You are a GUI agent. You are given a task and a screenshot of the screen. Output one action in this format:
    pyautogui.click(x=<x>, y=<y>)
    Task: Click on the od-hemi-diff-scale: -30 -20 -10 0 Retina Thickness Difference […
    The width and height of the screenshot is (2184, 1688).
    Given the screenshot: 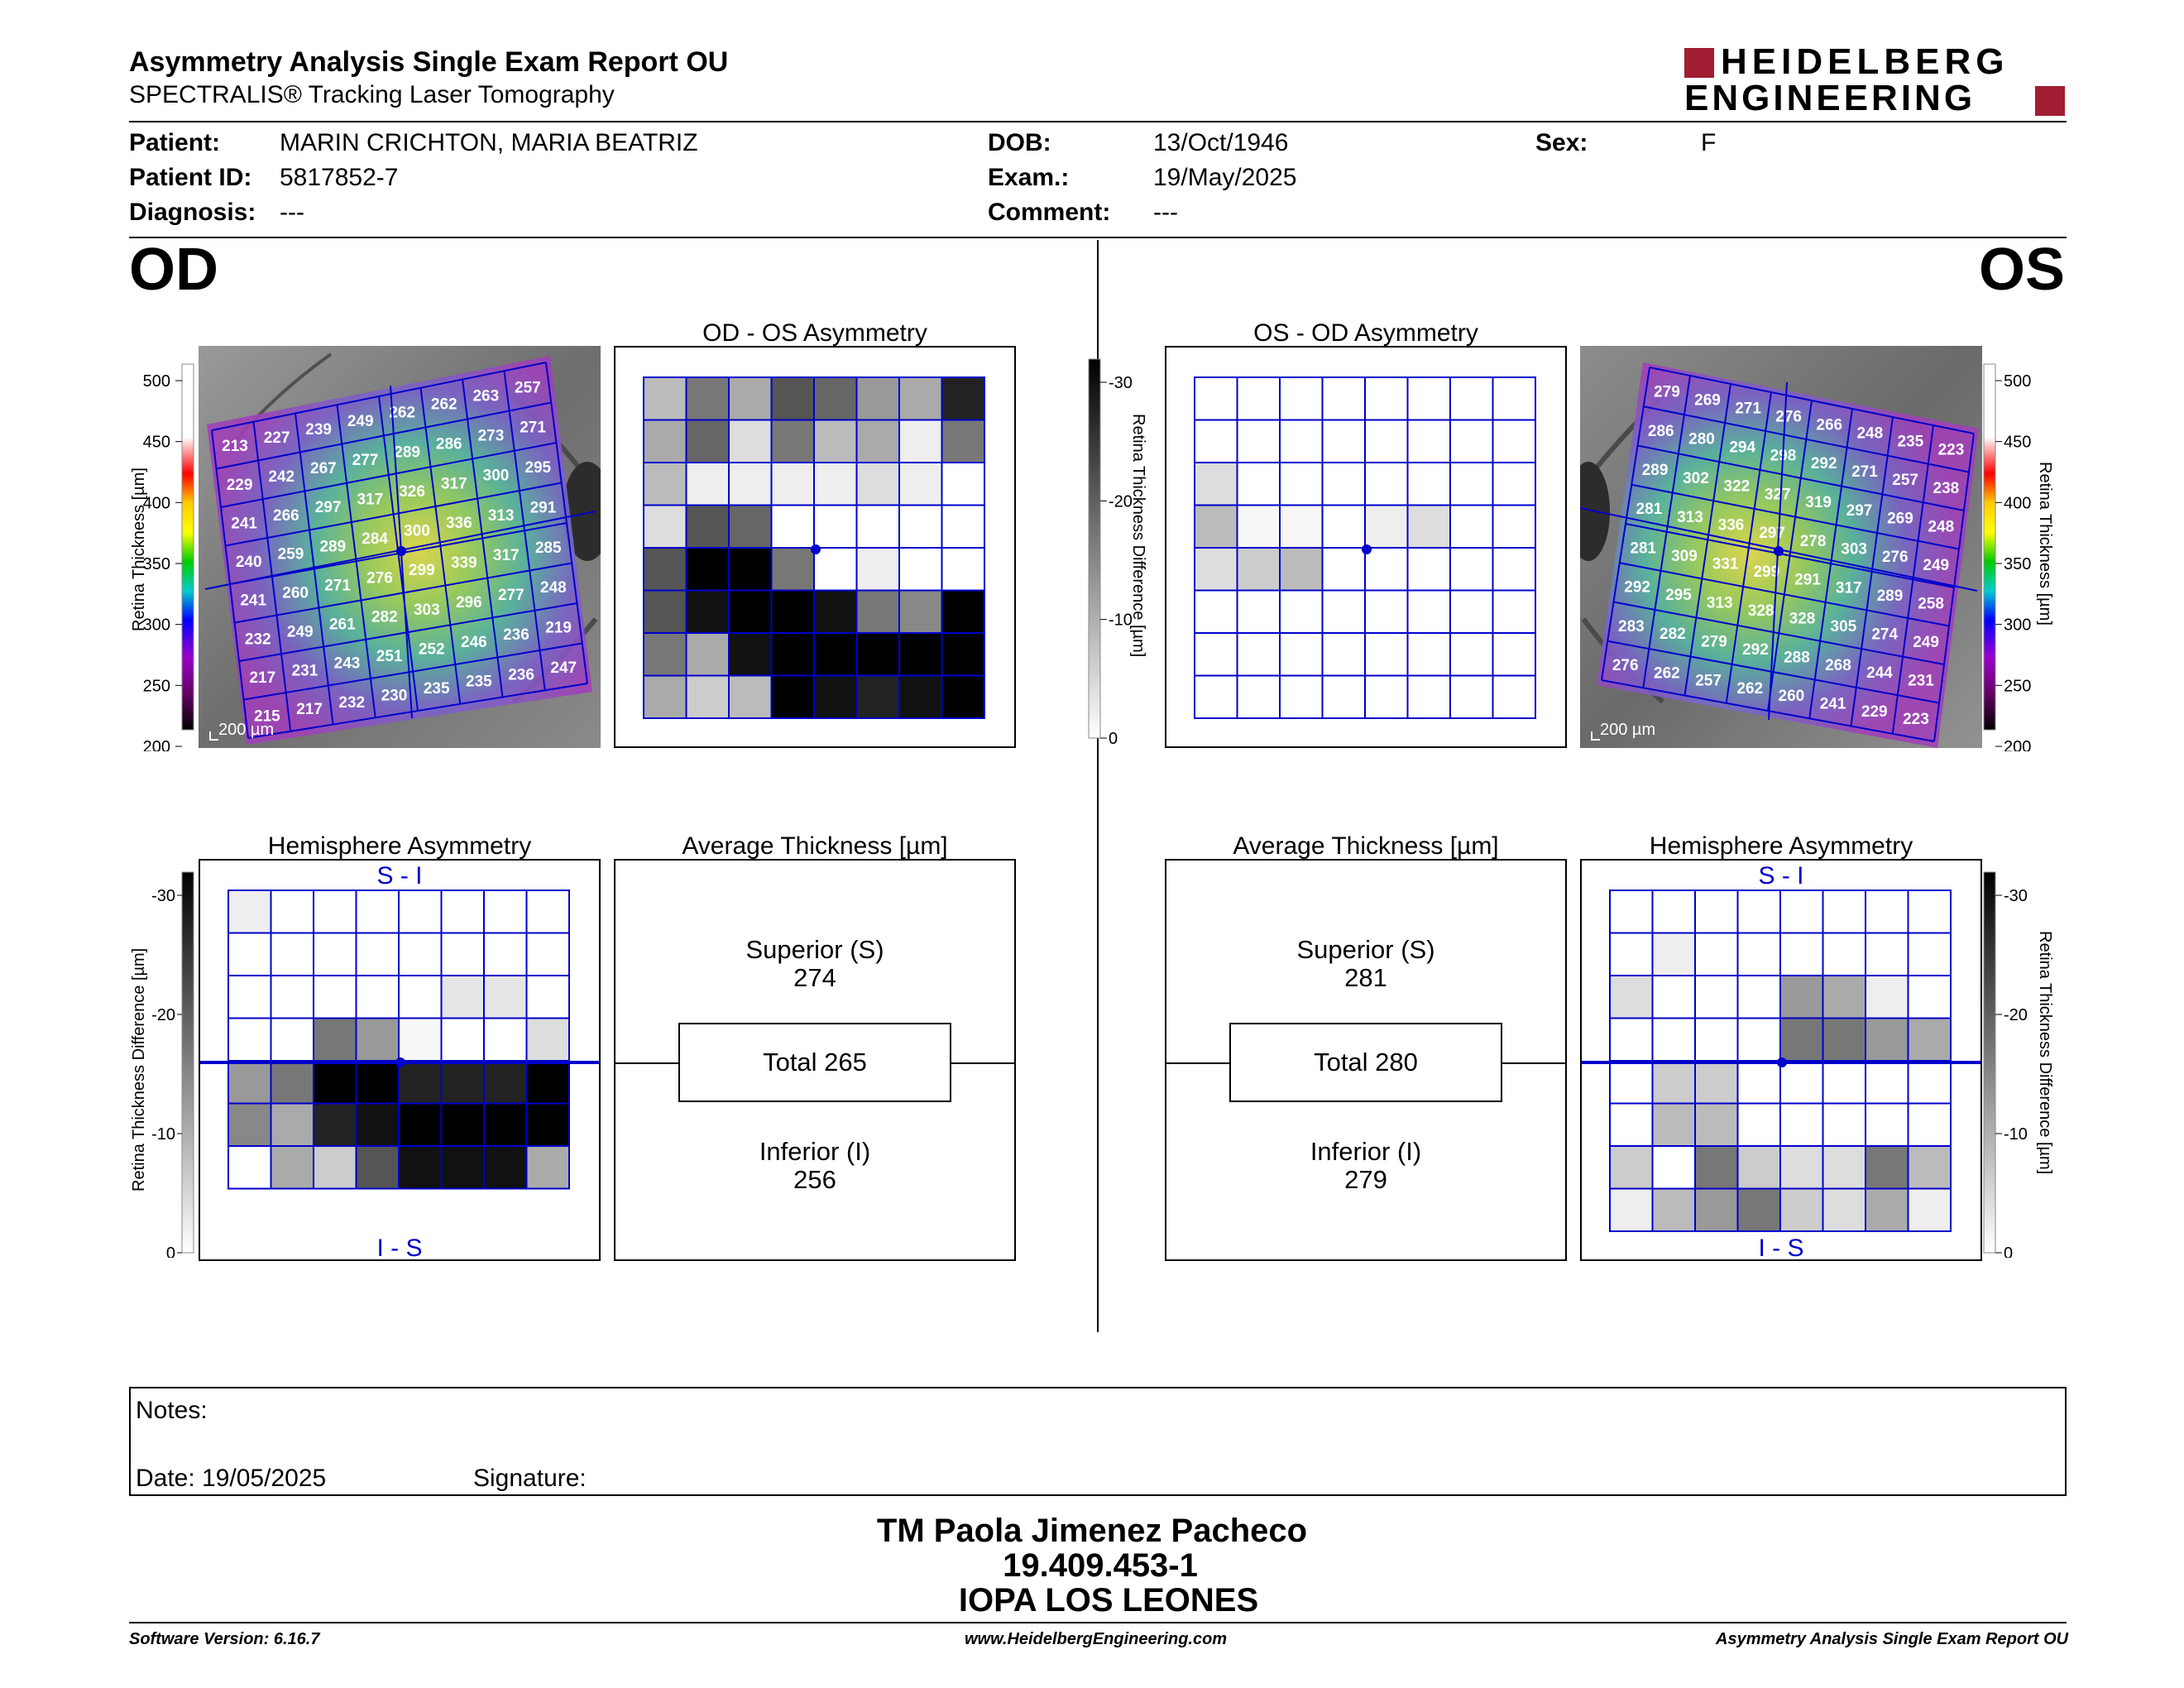 What is the action you would take?
    pyautogui.click(x=162, y=1064)
    